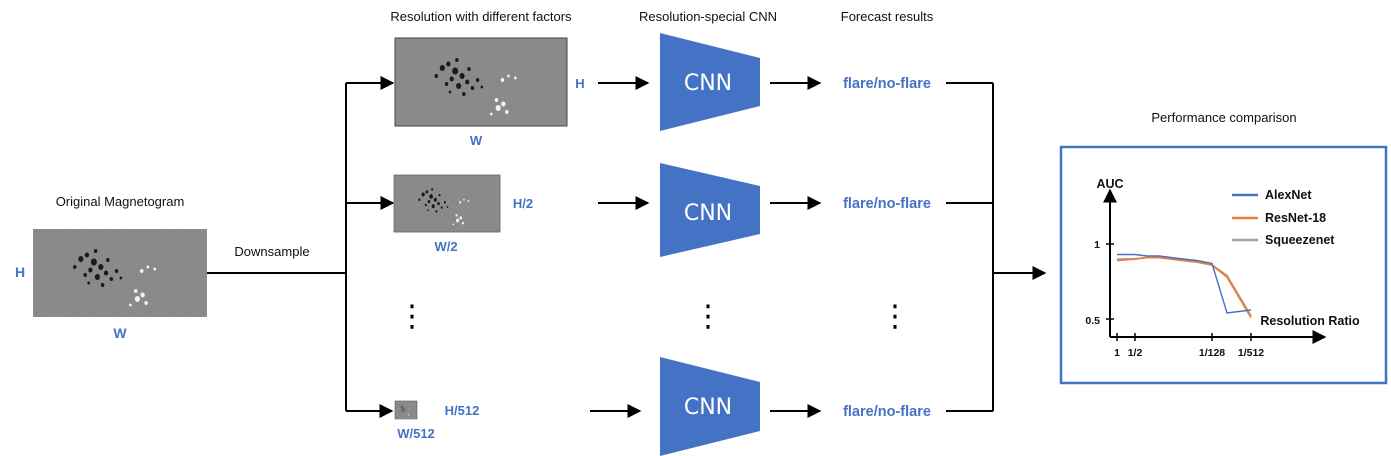  I want to click on magnetogram-half-frame, so click(447, 203).